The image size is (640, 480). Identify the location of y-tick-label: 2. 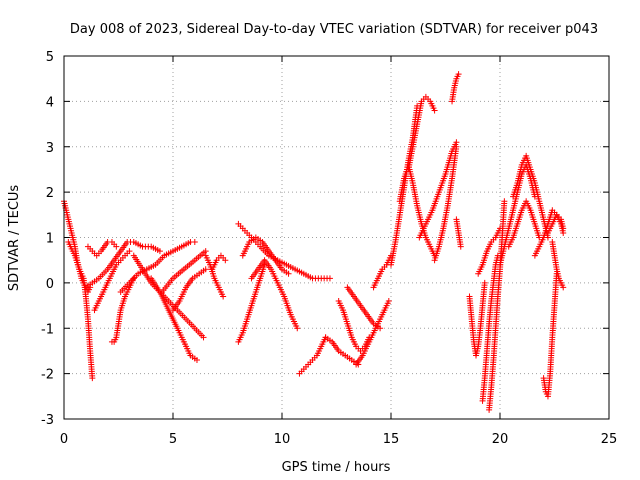
(50, 193).